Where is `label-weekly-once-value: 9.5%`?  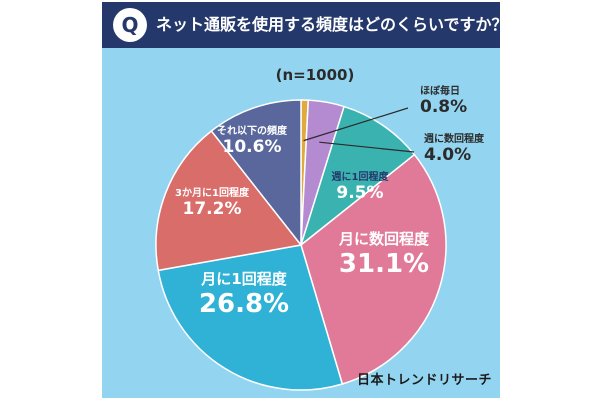 label-weekly-once-value: 9.5% is located at coordinates (360, 193).